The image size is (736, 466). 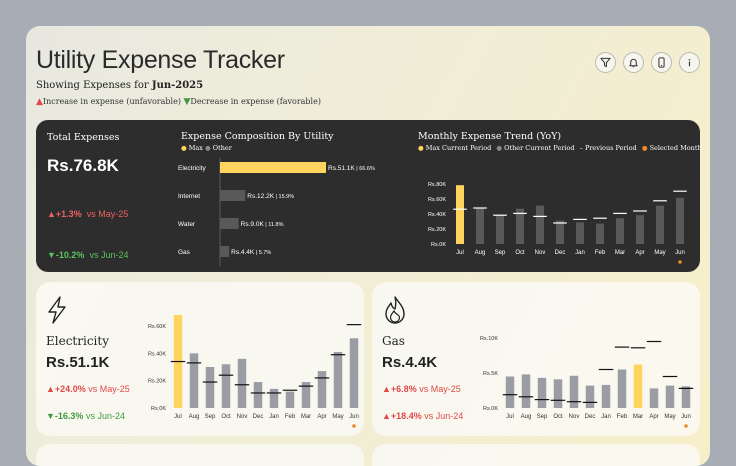 What do you see at coordinates (77, 341) in the screenshot?
I see `electricity-title: Electricity` at bounding box center [77, 341].